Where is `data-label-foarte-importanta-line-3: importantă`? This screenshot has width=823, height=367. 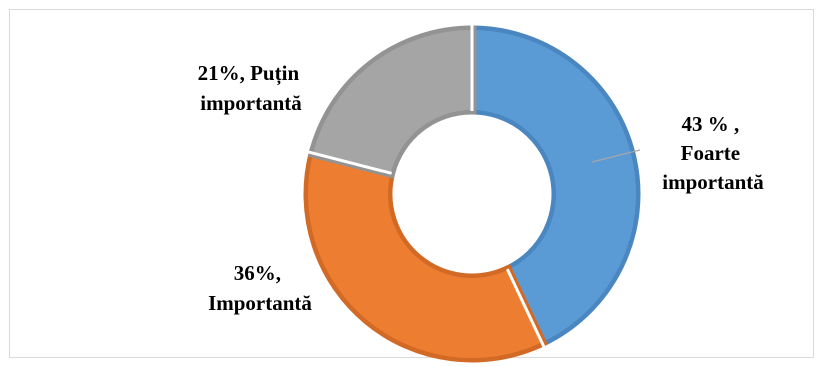
data-label-foarte-importanta-line-3: importantă is located at coordinates (713, 182).